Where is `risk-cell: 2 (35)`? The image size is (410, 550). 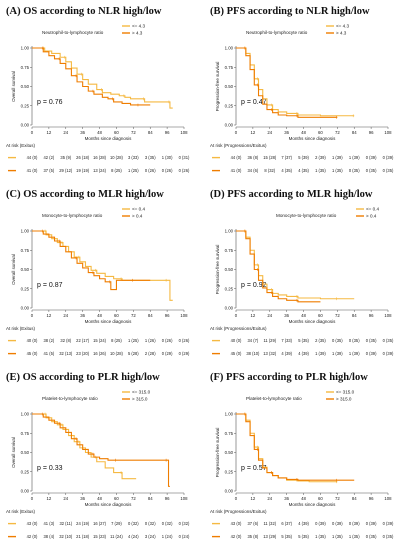
risk-cell: 2 (35) is located at coordinates (320, 340).